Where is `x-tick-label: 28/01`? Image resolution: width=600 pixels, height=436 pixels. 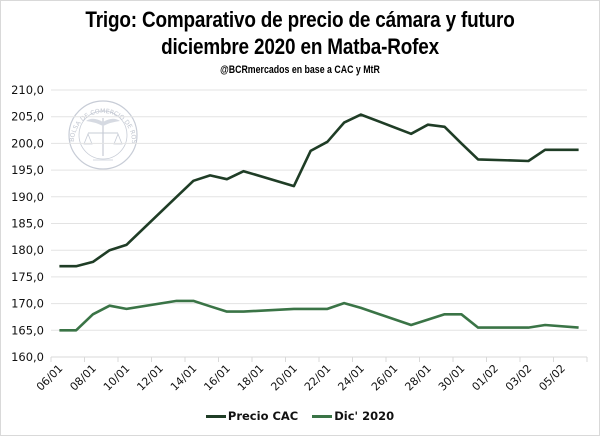
x-tick-label: 28/01 is located at coordinates (418, 378).